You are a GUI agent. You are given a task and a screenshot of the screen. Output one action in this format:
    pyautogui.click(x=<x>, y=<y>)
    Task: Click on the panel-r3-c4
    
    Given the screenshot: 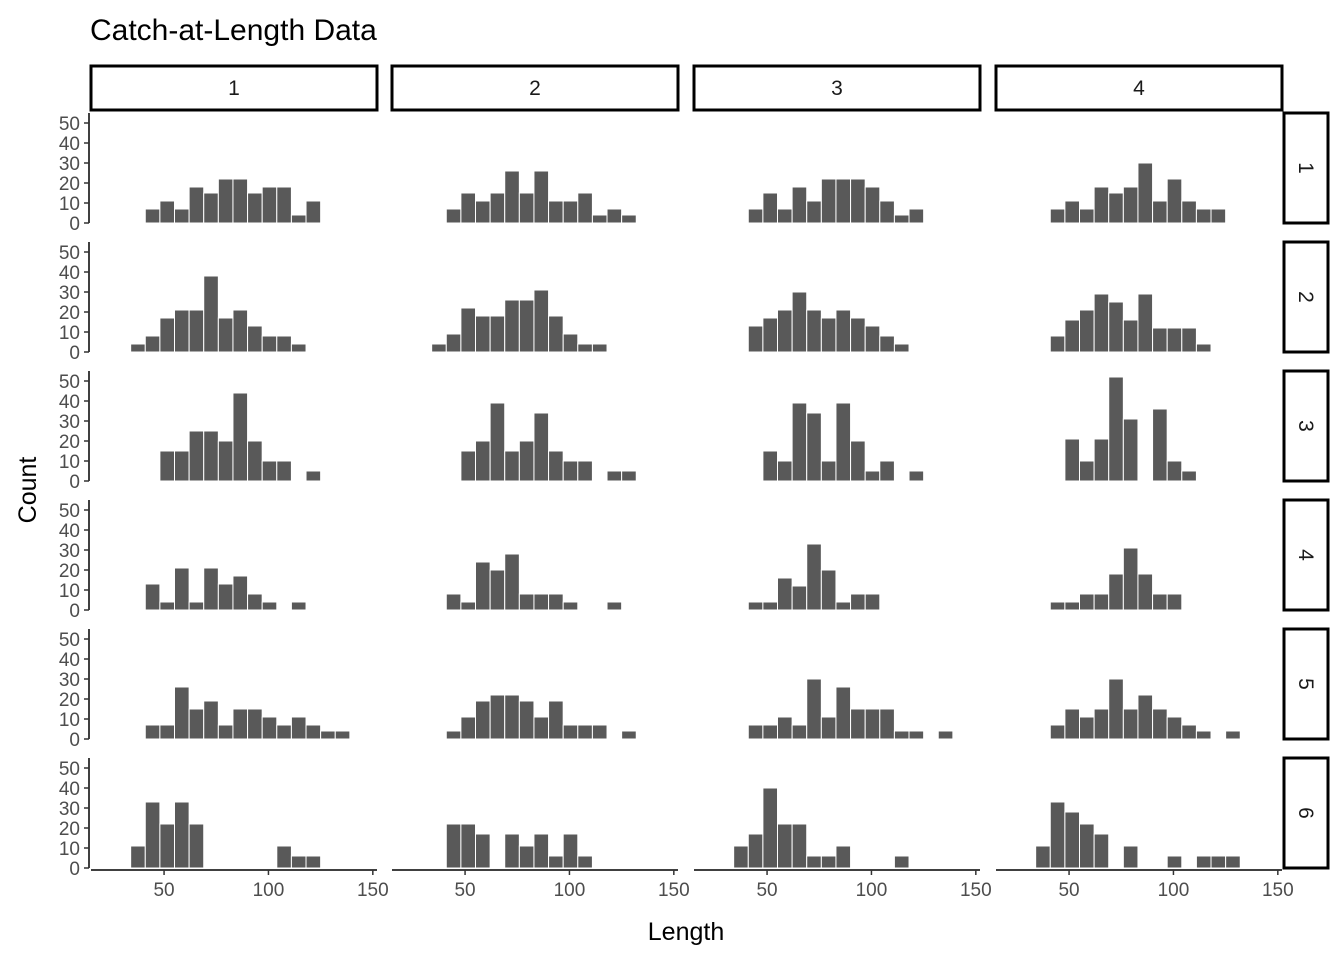 What is the action you would take?
    pyautogui.click(x=1130, y=429)
    